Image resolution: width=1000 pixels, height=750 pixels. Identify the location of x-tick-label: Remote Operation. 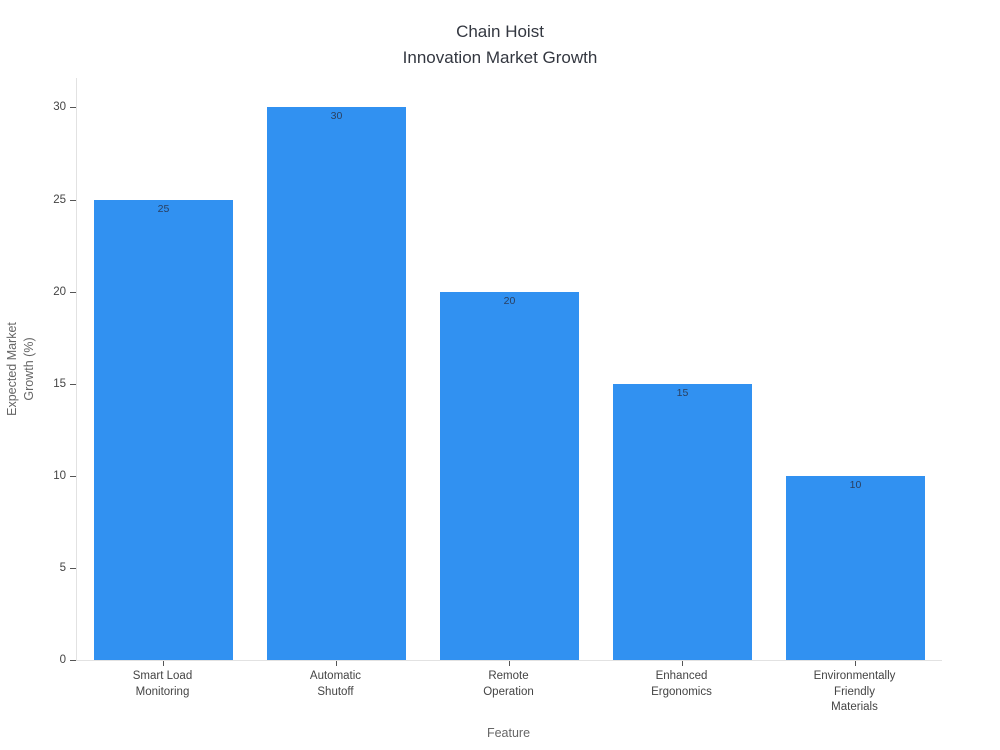
(508, 684).